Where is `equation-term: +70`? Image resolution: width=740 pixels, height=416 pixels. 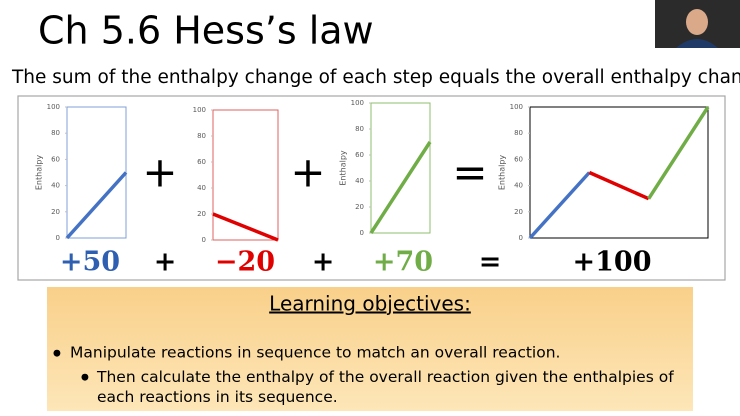
equation-term: +70 is located at coordinates (403, 262).